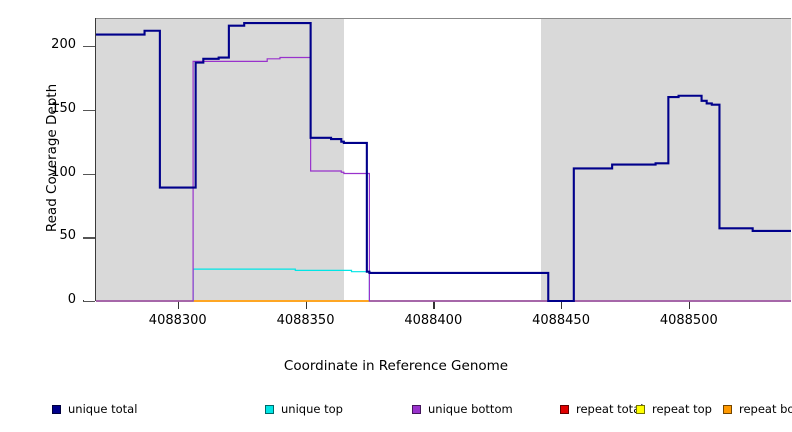  Describe the element at coordinates (177, 320) in the screenshot. I see `x-tick-label: 4088300` at that location.